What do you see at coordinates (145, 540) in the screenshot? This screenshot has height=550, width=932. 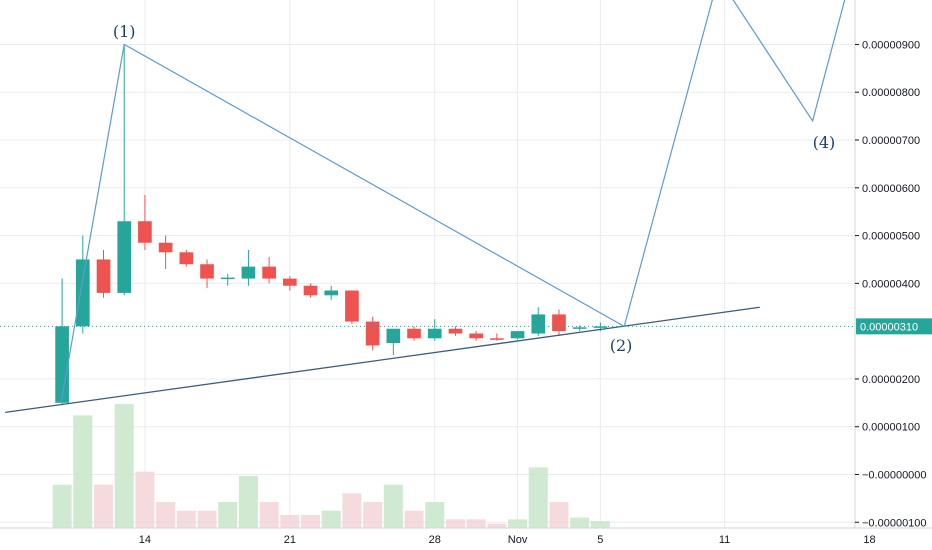 I see `time-tick-label: 14` at bounding box center [145, 540].